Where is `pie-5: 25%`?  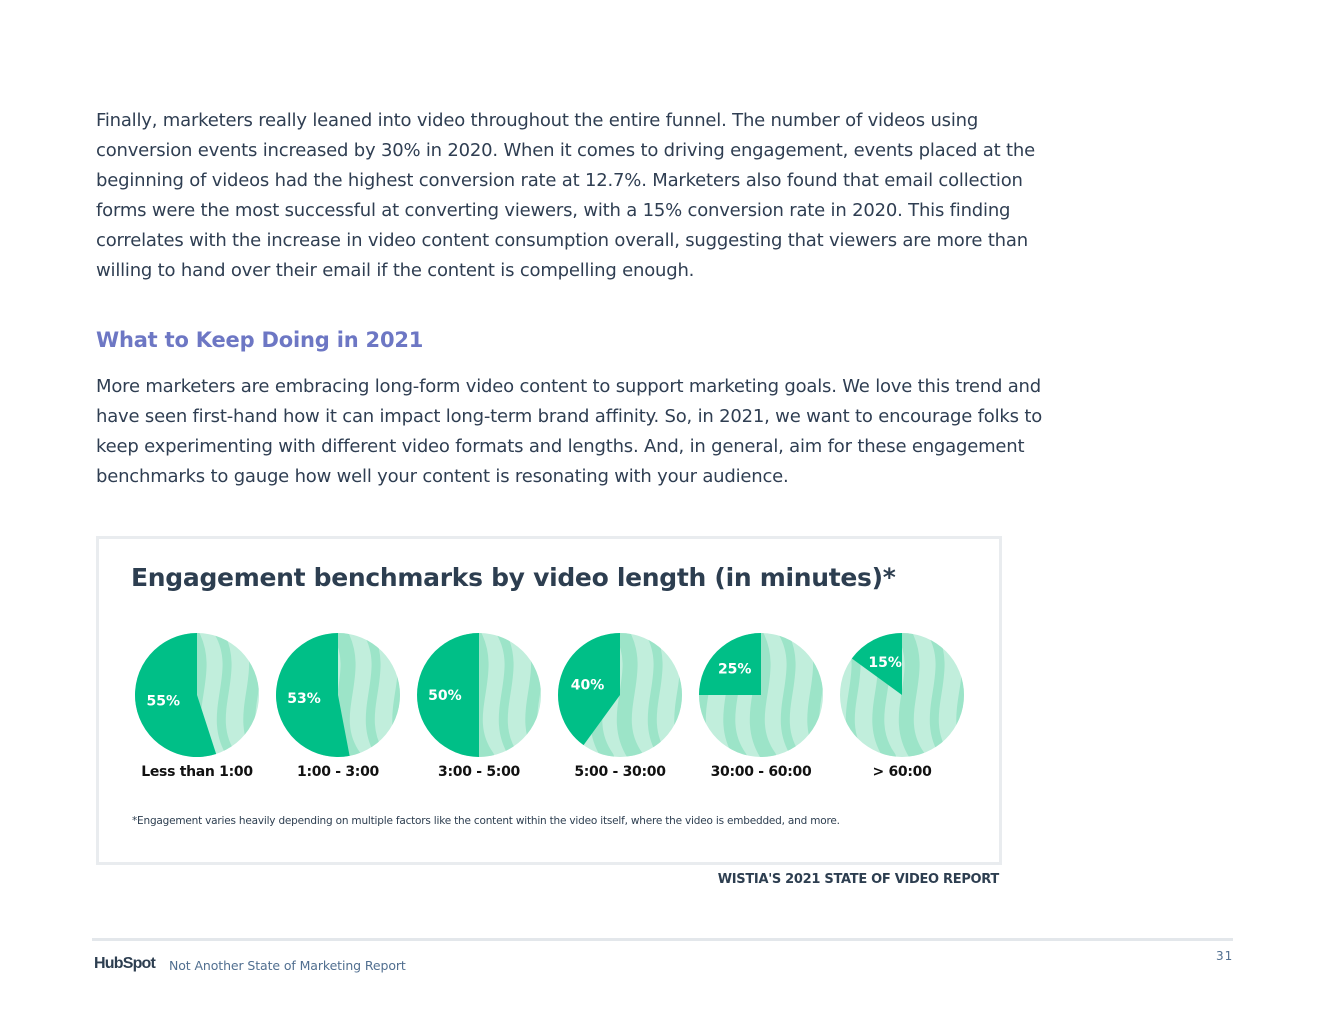
pie-5: 25% is located at coordinates (761, 695).